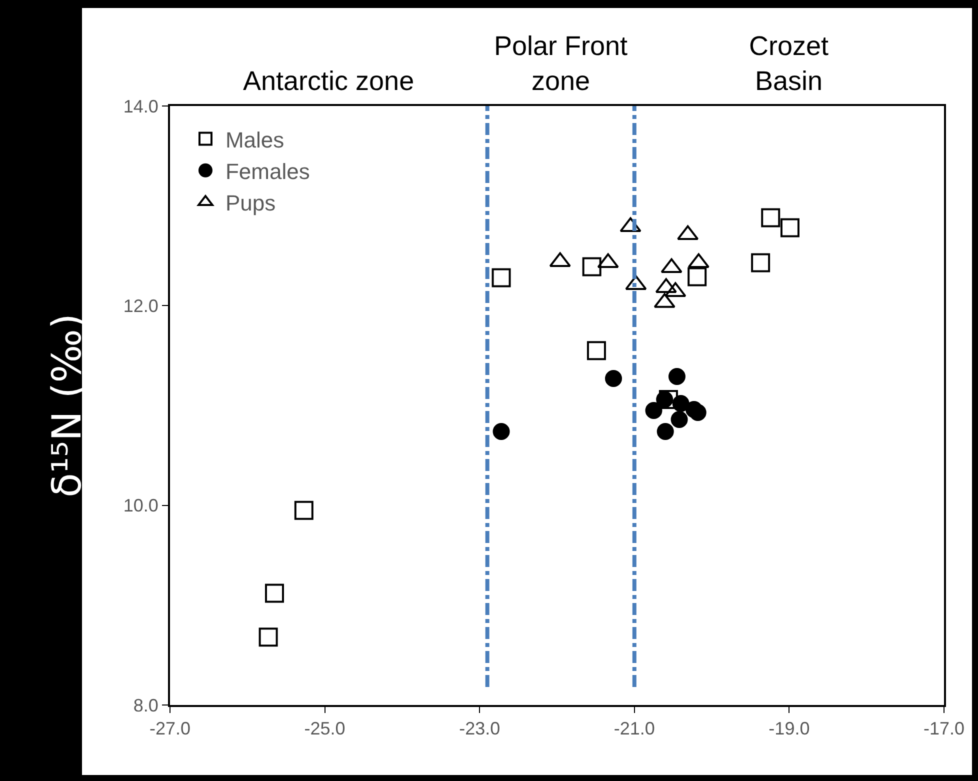  What do you see at coordinates (140, 106) in the screenshot?
I see `y-tick-label: 14.0` at bounding box center [140, 106].